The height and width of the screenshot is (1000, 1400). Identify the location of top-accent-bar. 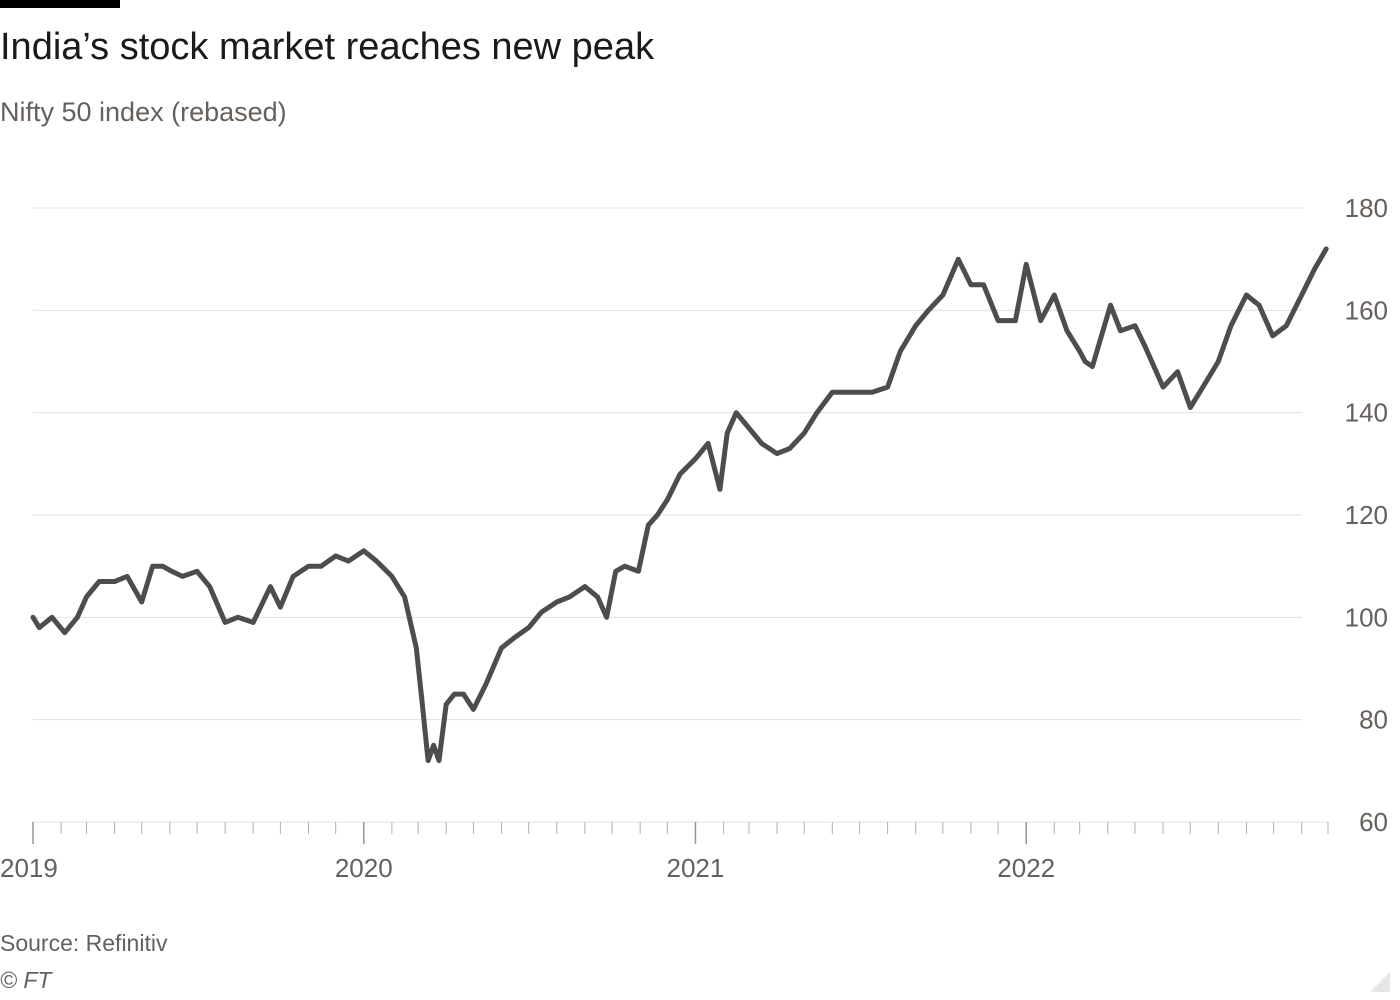
(60, 4).